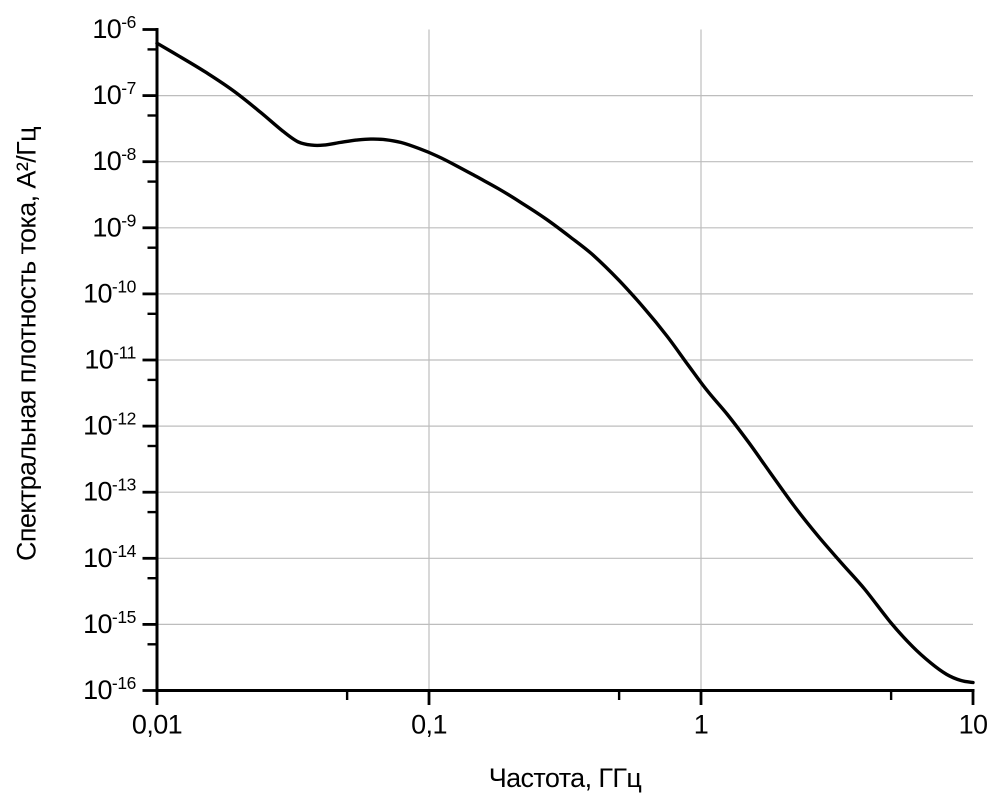 The height and width of the screenshot is (802, 994). Describe the element at coordinates (109, 491) in the screenshot. I see `y-tick-label: 10⁻¹³` at that location.